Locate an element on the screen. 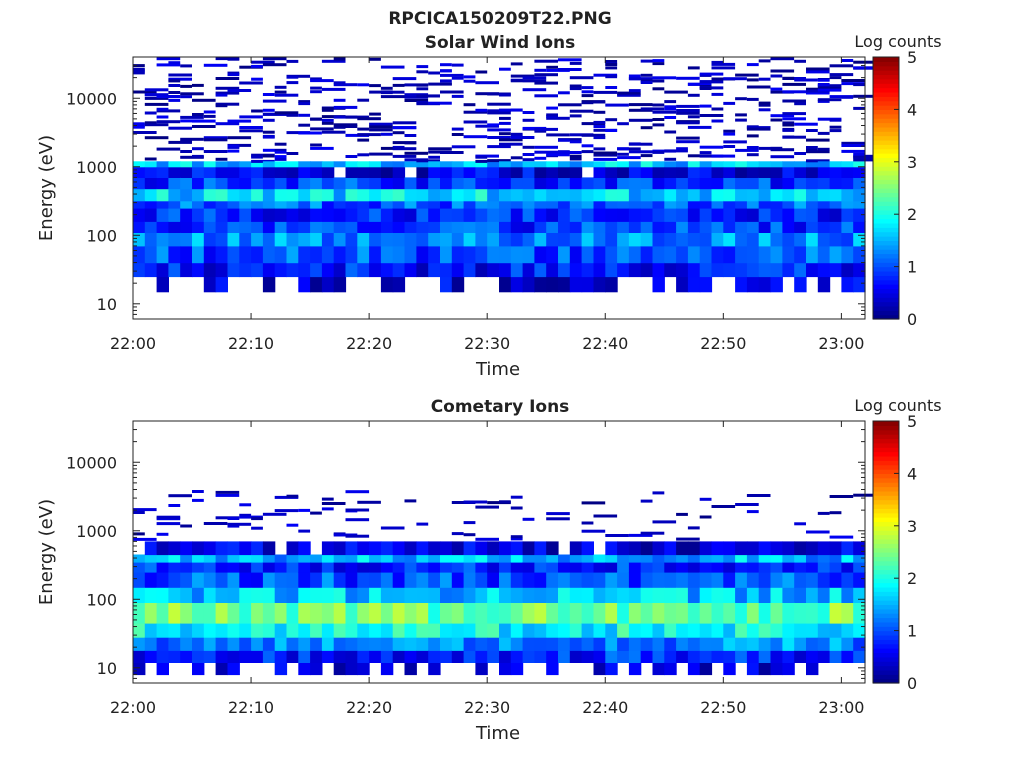  solar-wind-colorbar-segment is located at coordinates (886, 269).